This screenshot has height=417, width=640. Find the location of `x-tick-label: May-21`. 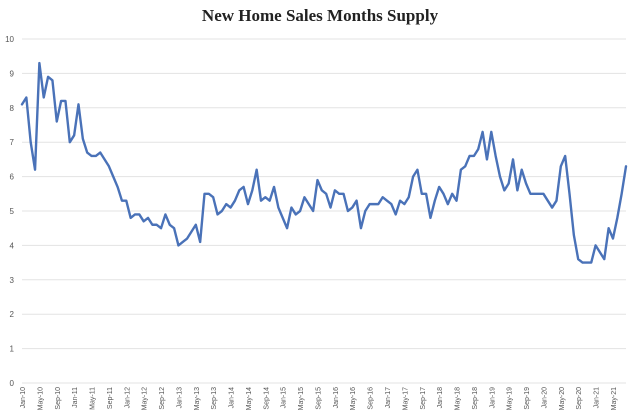

x-tick-label: May-21 is located at coordinates (614, 398).